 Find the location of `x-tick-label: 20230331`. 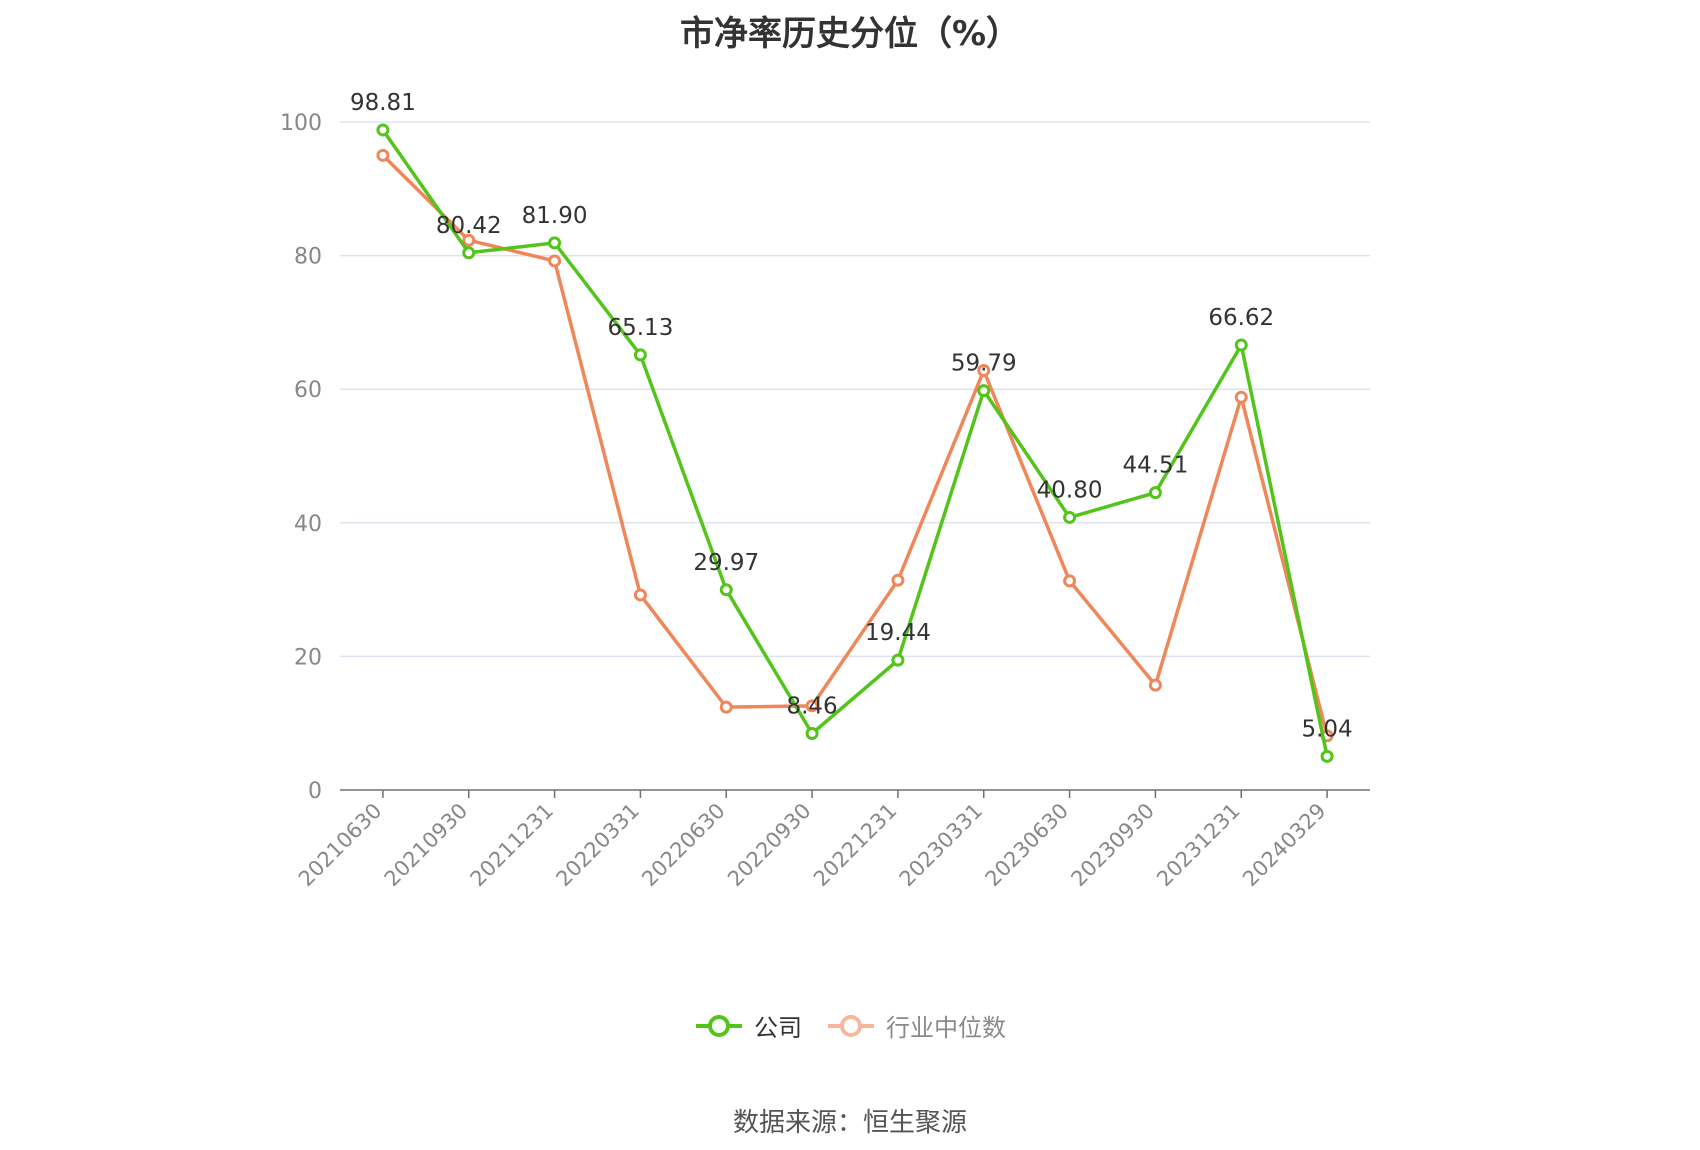

x-tick-label: 20230331 is located at coordinates (941, 845).